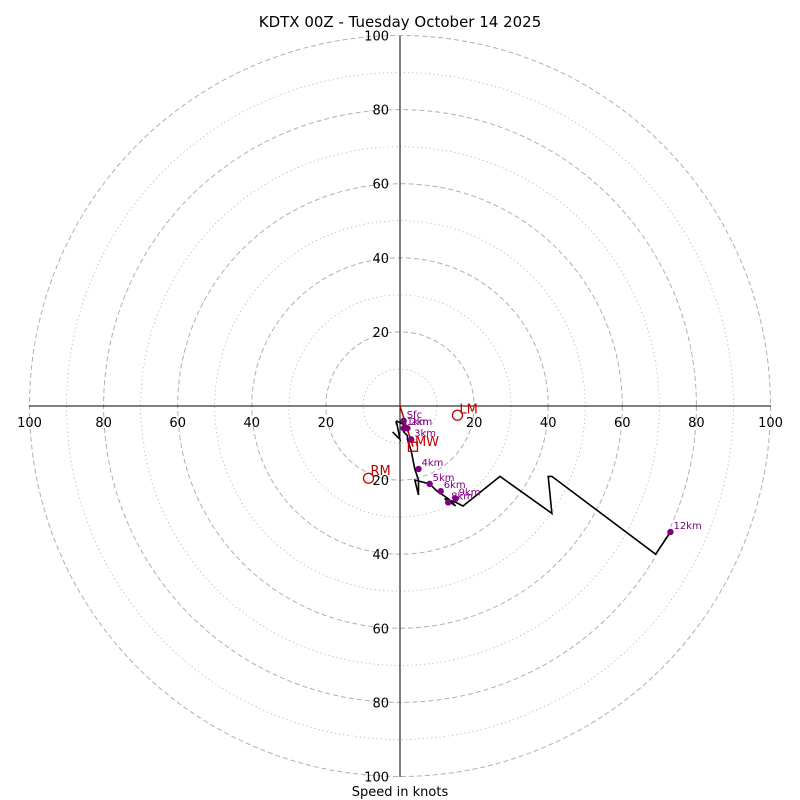 The width and height of the screenshot is (800, 800). I want to click on height-label-4km: 4km, so click(433, 463).